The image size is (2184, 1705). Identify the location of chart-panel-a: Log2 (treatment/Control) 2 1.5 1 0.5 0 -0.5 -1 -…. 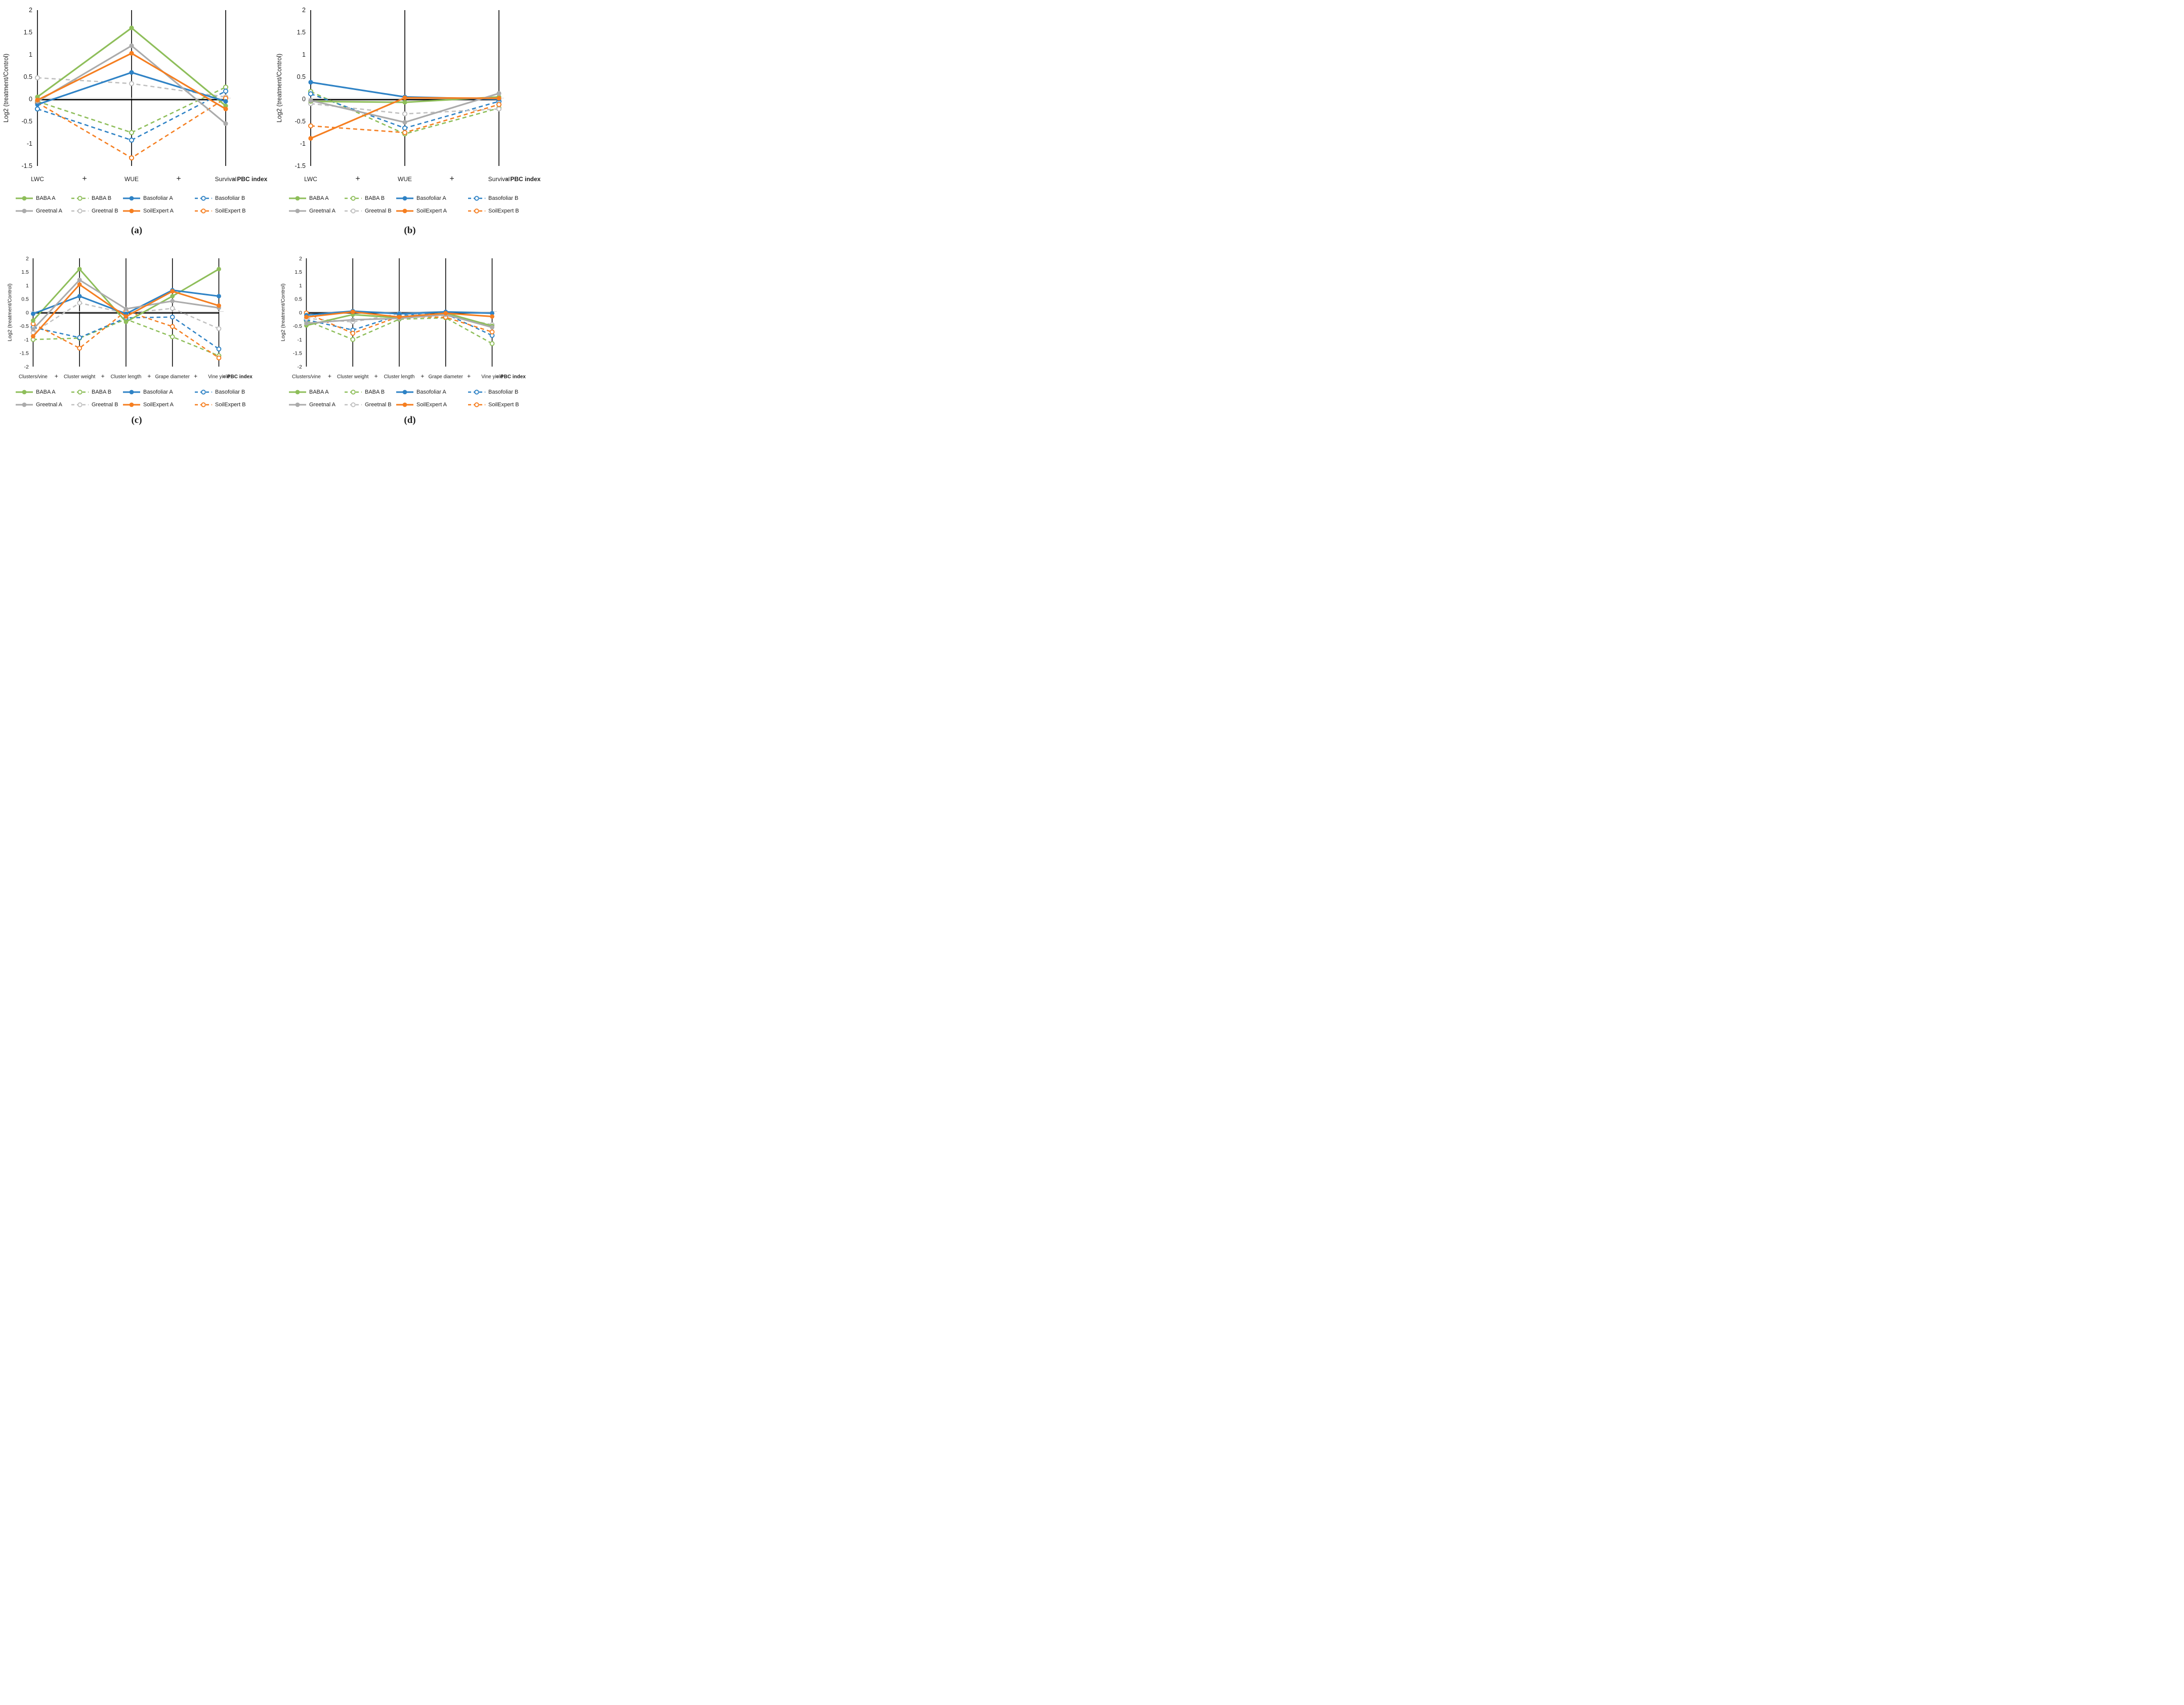
(136, 125).